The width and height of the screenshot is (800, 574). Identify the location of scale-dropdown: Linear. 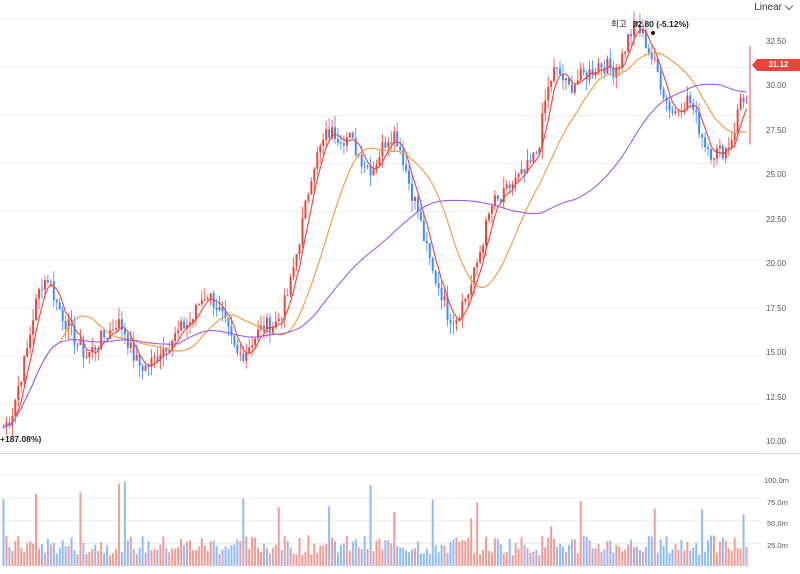
(774, 7).